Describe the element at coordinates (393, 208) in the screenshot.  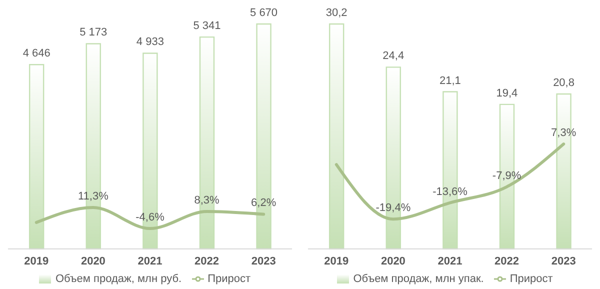
I see `data-label: -19,4%` at that location.